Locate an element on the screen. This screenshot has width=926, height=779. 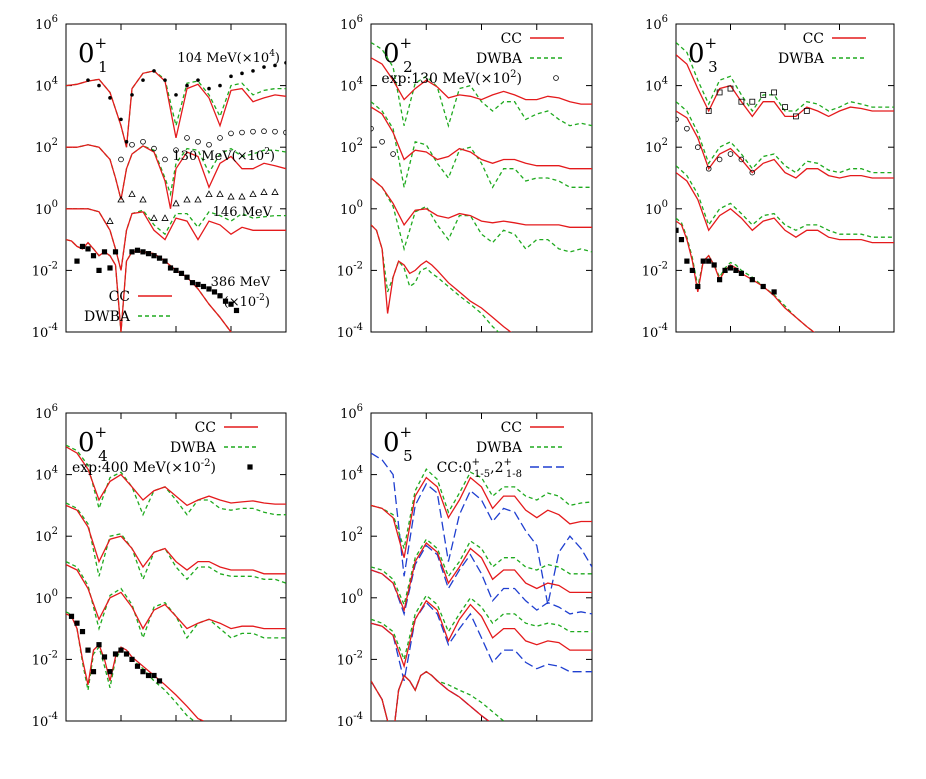
legend-sub2: 1-8 is located at coordinates (514, 474).